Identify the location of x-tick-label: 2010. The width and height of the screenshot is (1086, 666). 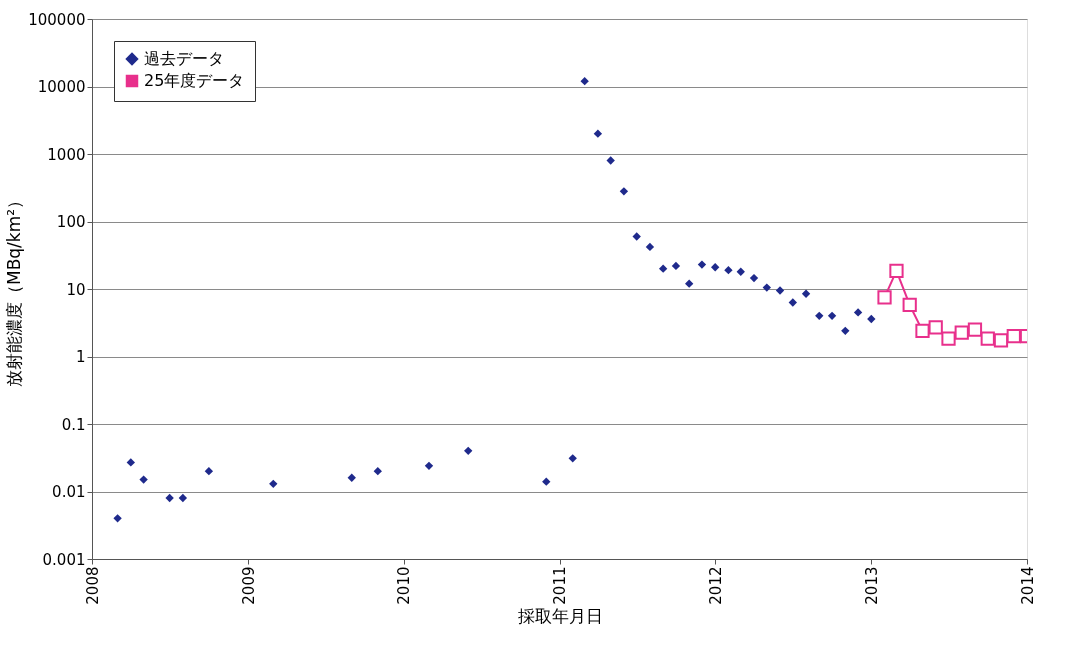
(404, 585).